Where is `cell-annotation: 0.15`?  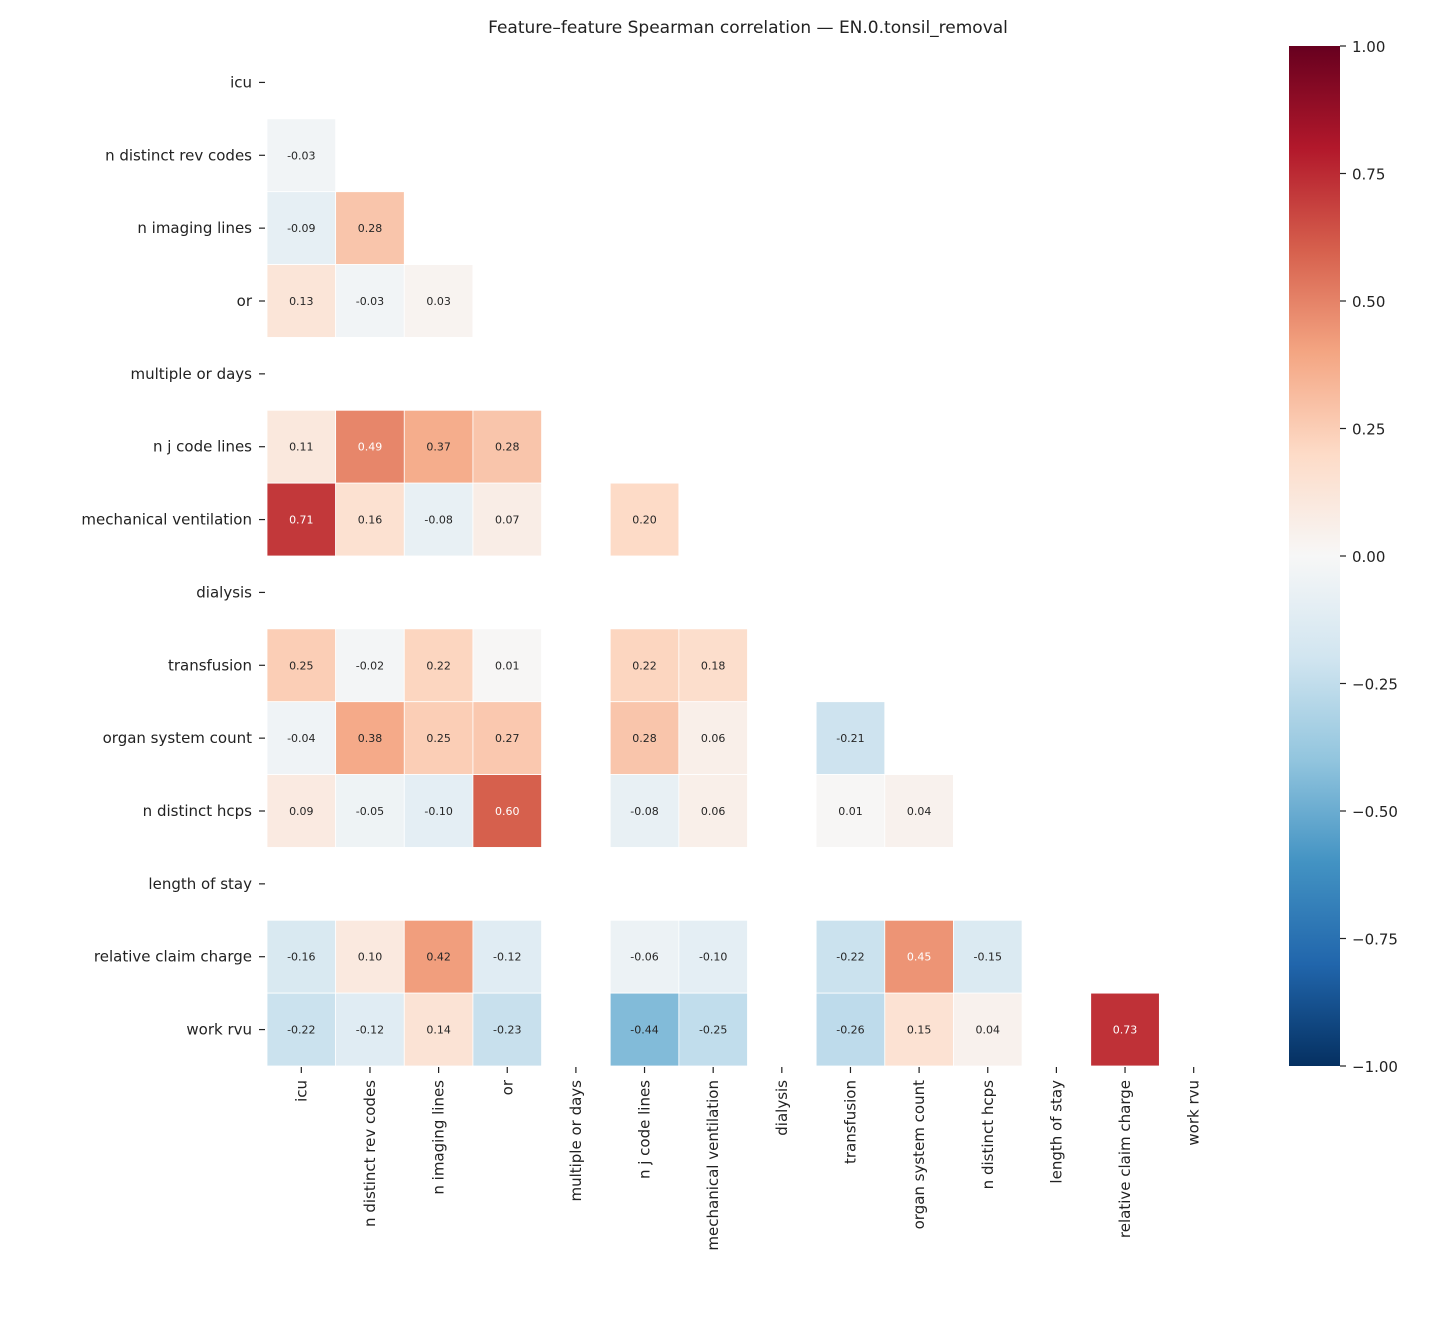
cell-annotation: 0.15 is located at coordinates (919, 1030).